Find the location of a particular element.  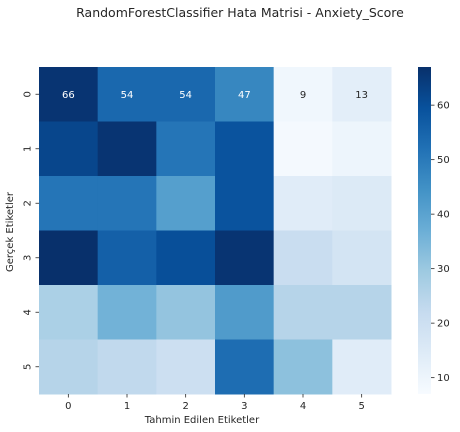

x-tick-label: 5 is located at coordinates (361, 406).